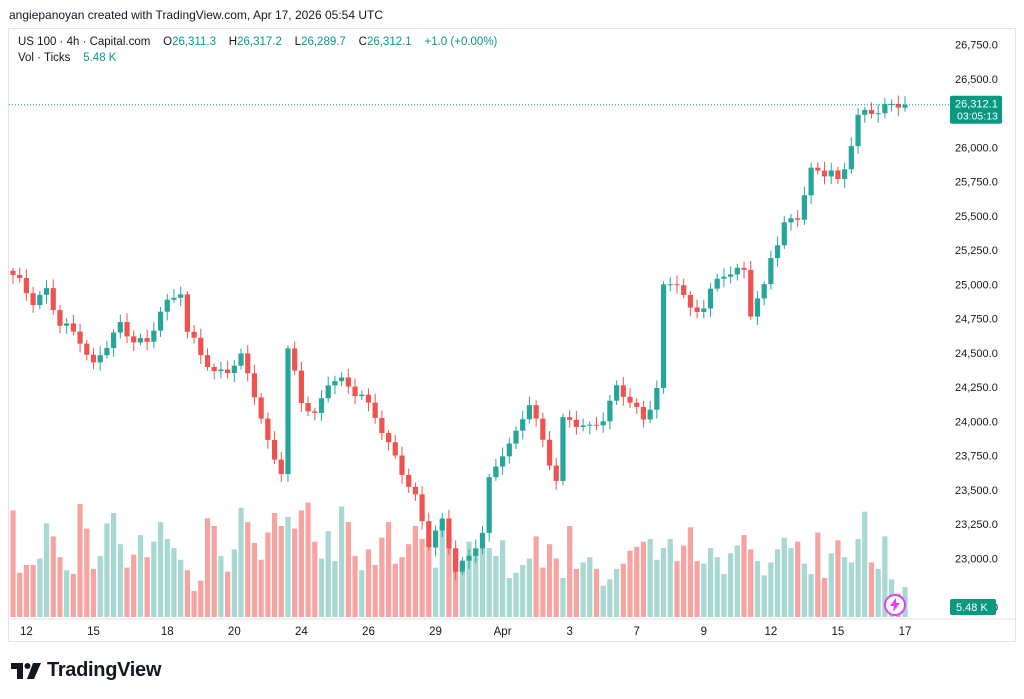 This screenshot has width=1024, height=699. I want to click on volume-tag, so click(973, 607).